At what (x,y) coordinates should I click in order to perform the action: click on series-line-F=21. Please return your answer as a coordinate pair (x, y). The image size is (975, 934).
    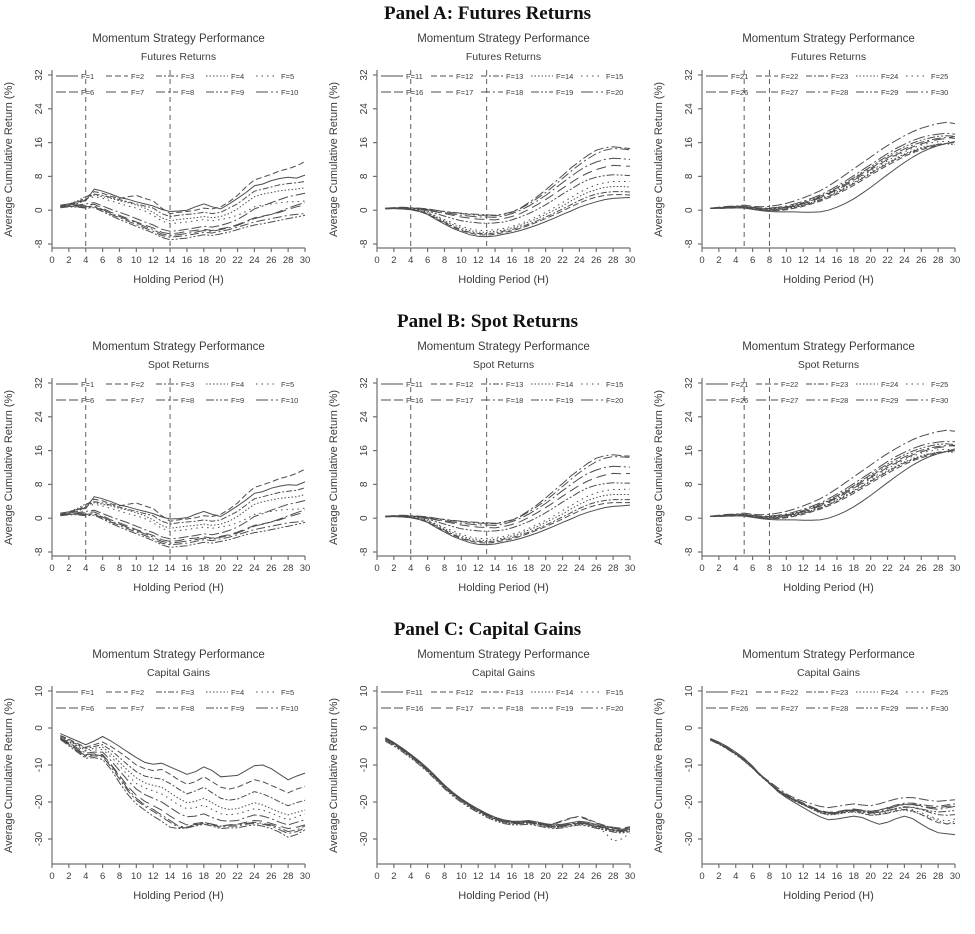
    Looking at the image, I should click on (833, 786).